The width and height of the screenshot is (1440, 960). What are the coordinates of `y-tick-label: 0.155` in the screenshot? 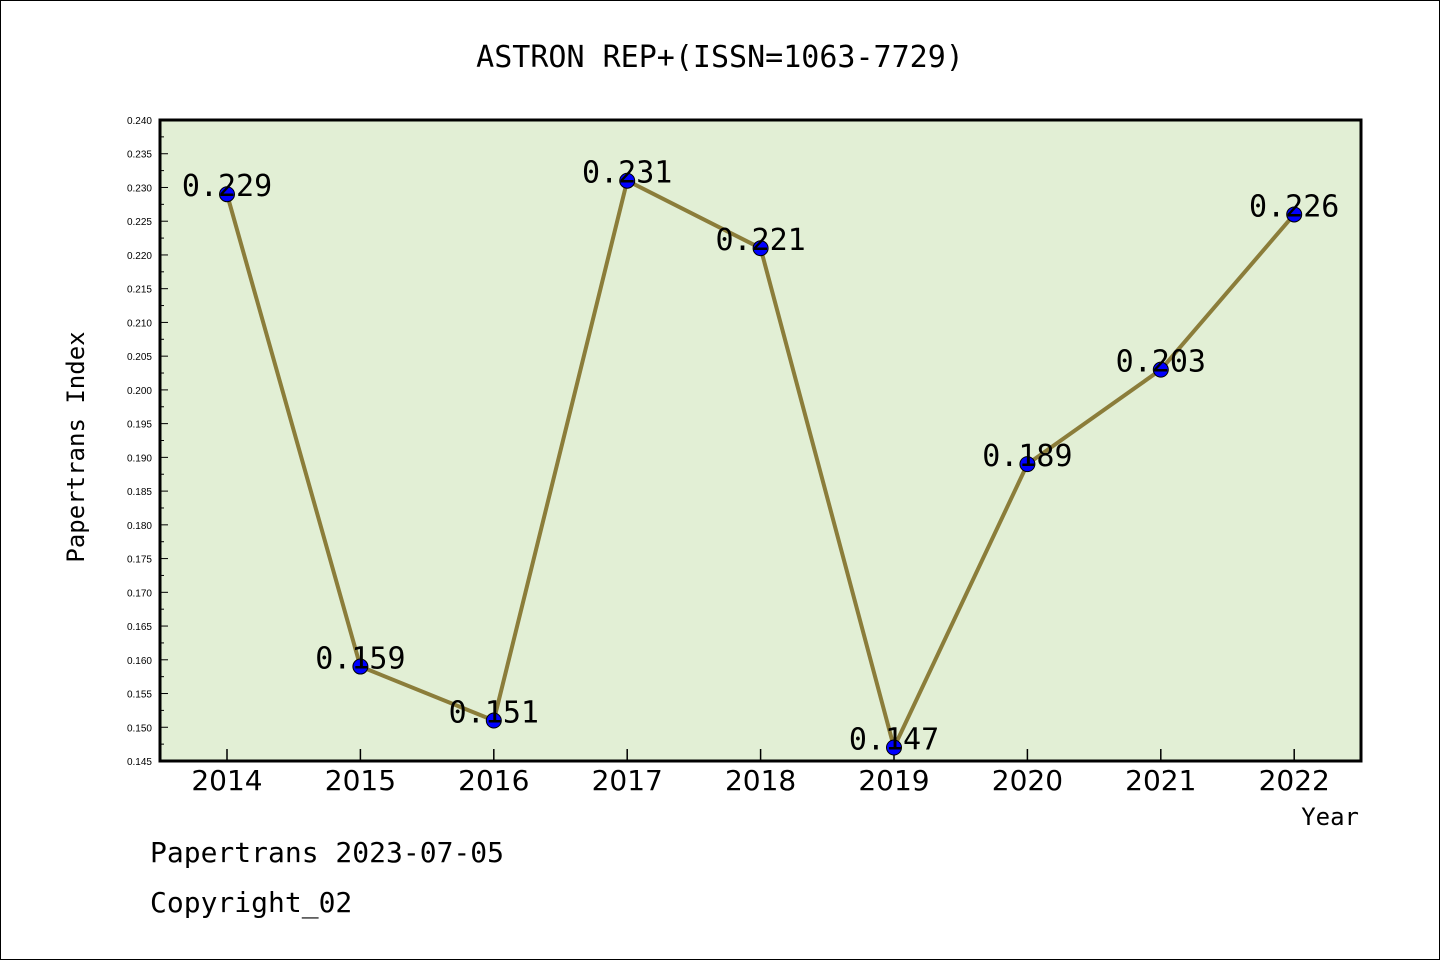 It's located at (139, 695).